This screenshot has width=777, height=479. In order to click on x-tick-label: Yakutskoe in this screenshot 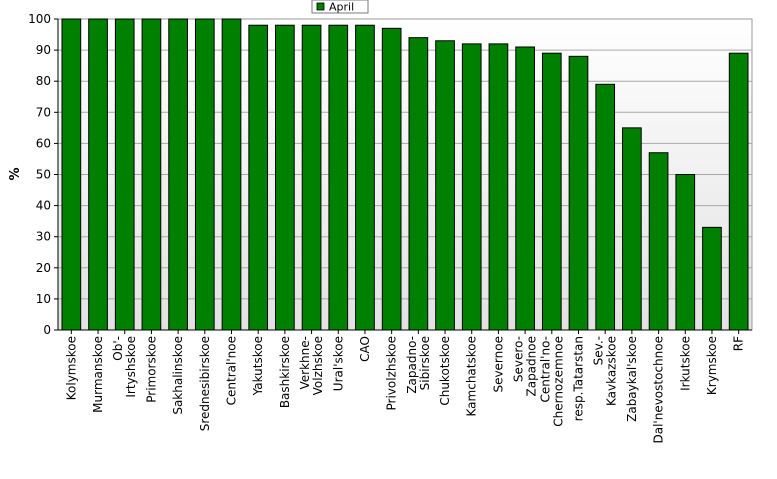, I will do `click(258, 366)`.